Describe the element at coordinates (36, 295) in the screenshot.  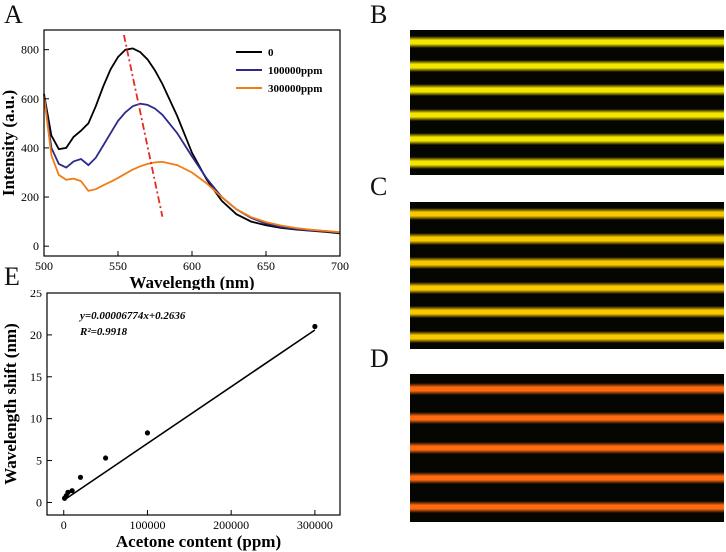
I see `y-tick-label: 25` at that location.